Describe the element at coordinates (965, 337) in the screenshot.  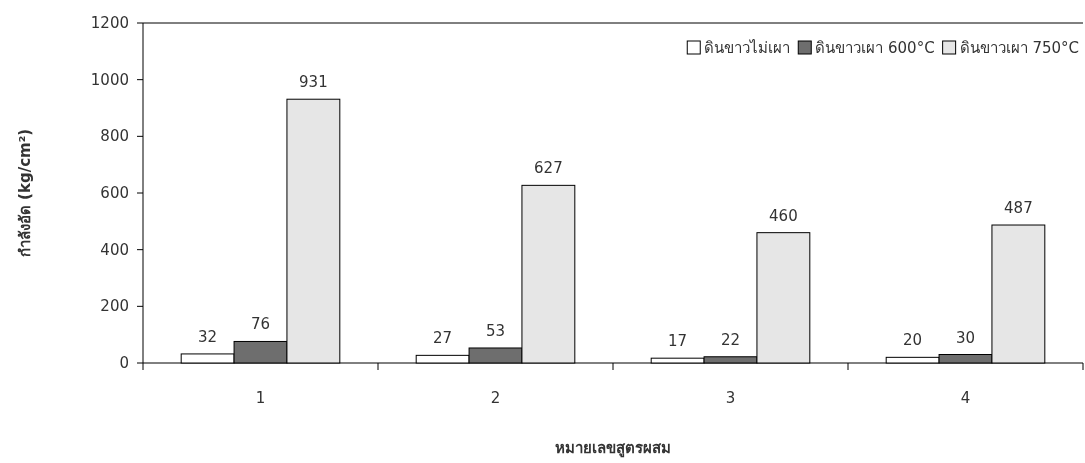
I see `data-label: 30` at that location.